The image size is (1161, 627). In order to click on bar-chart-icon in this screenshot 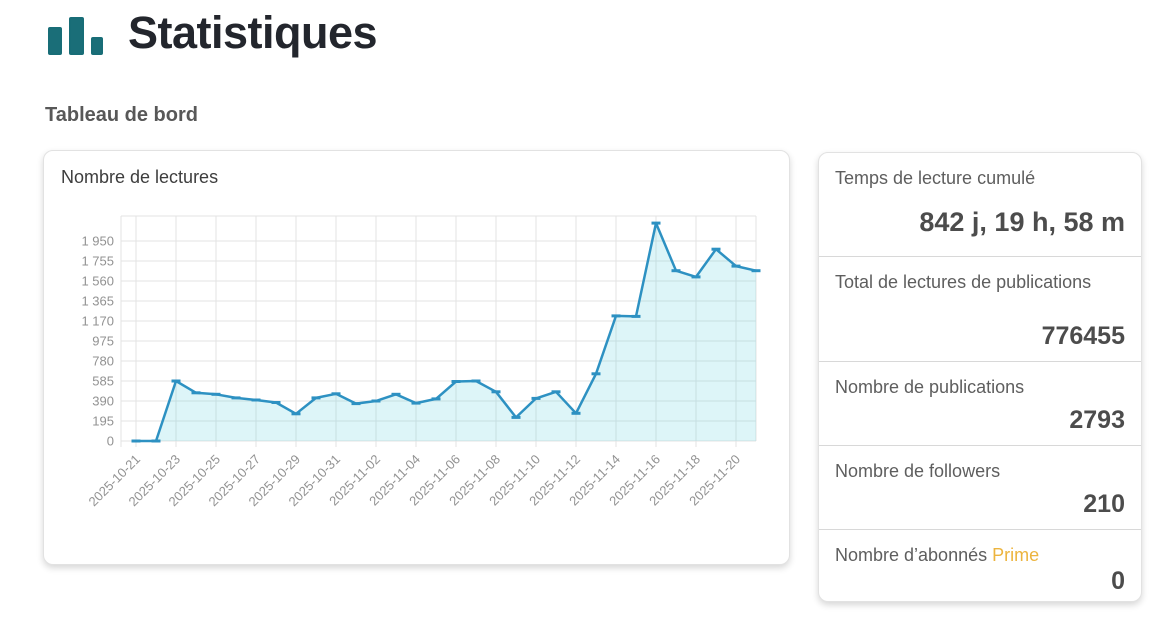, I will do `click(77, 33)`.